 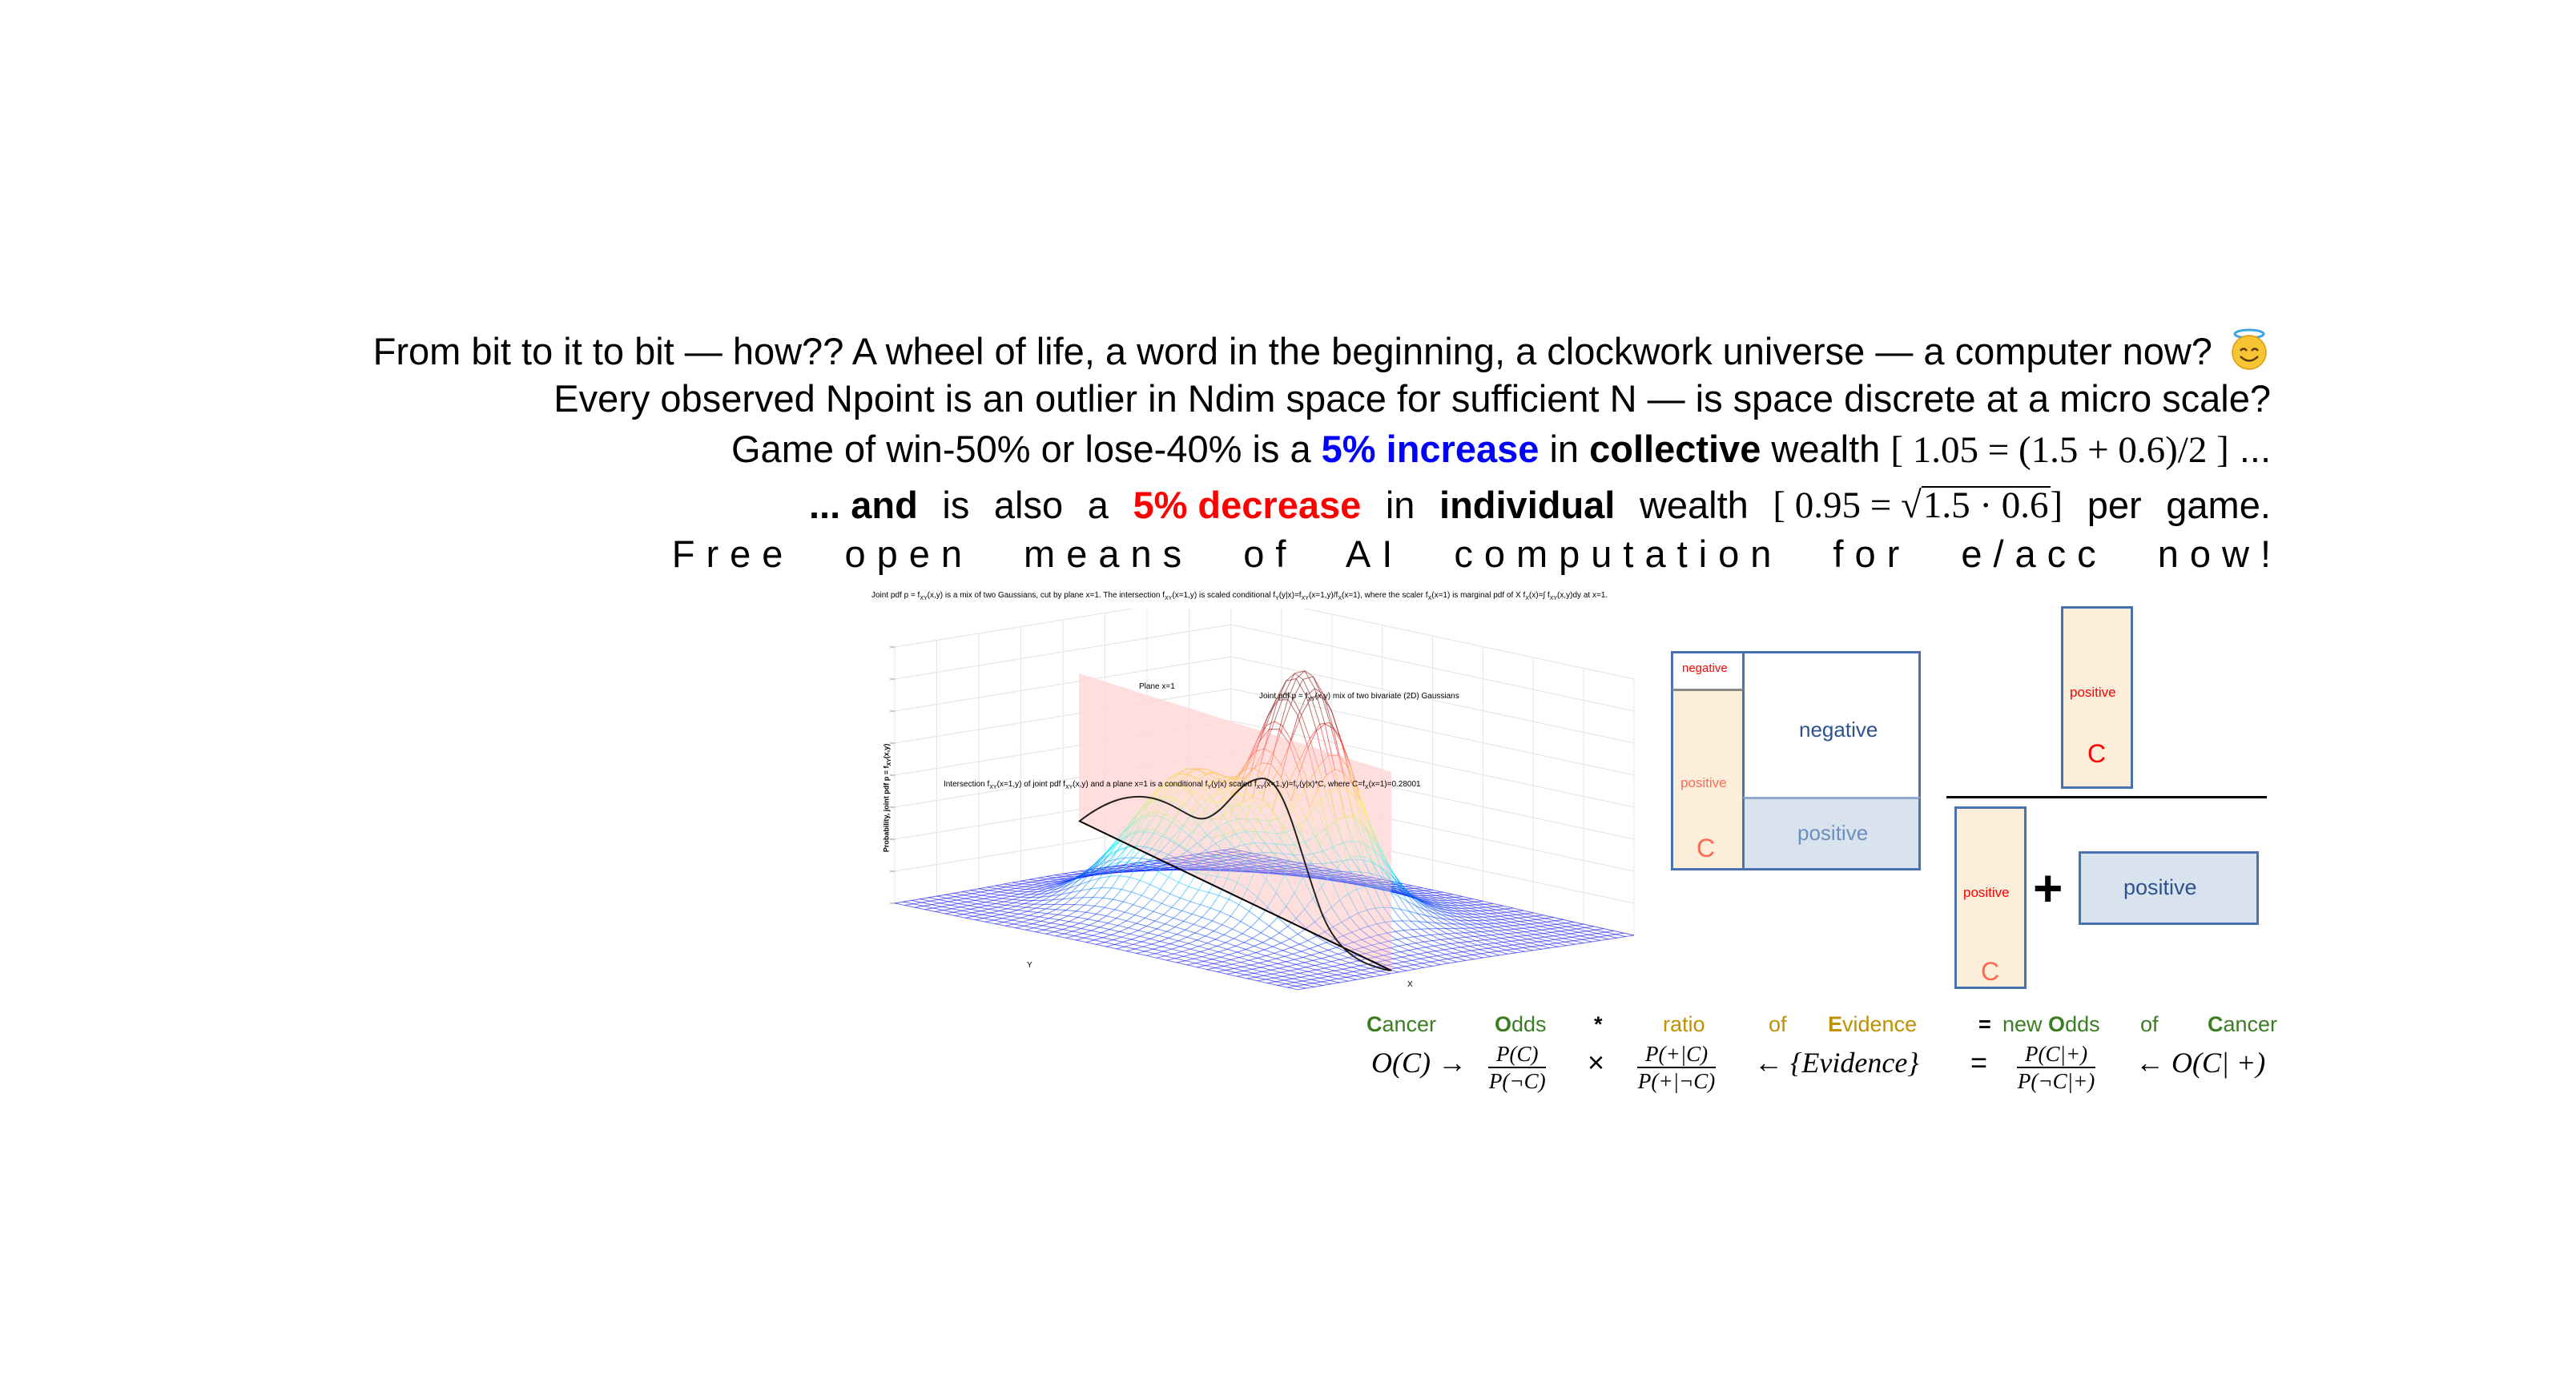 What do you see at coordinates (1675, 449) in the screenshot?
I see `collective-bold: collective` at bounding box center [1675, 449].